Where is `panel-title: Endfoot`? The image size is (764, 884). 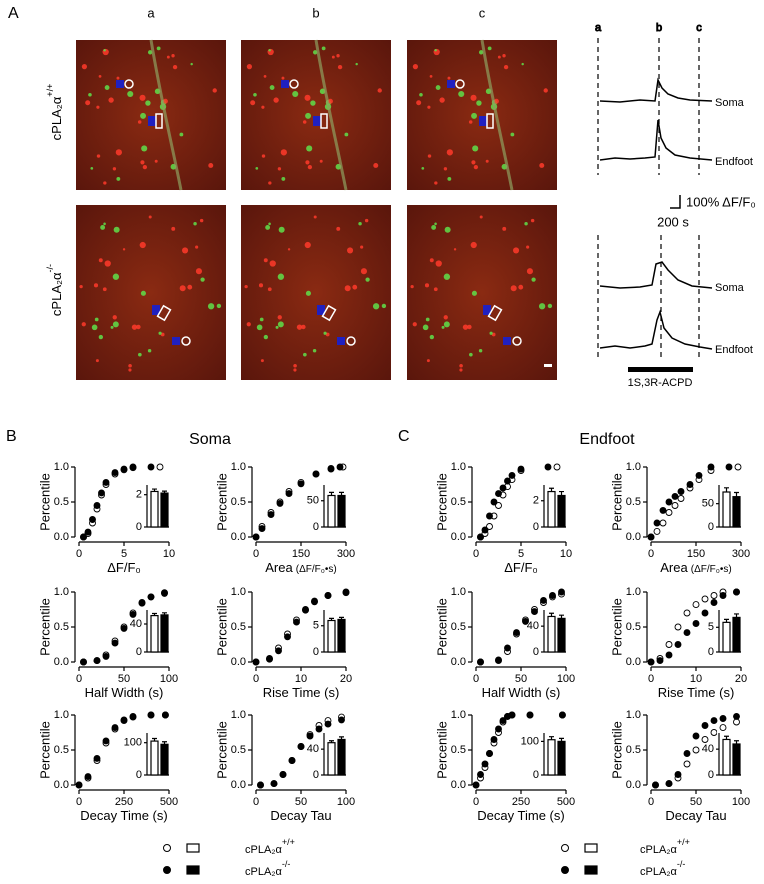
panel-title: Endfoot is located at coordinates (607, 439).